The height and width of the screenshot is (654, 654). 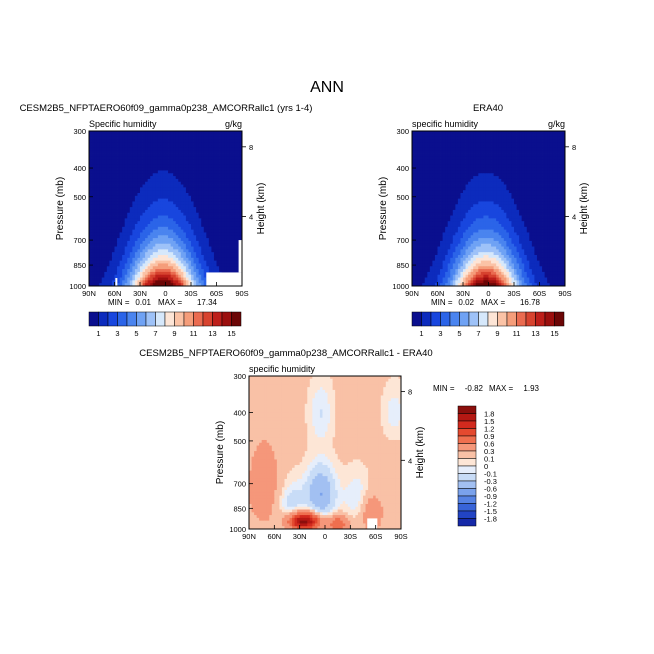 What do you see at coordinates (112, 319) in the screenshot?
I see `colorbar-box` at bounding box center [112, 319].